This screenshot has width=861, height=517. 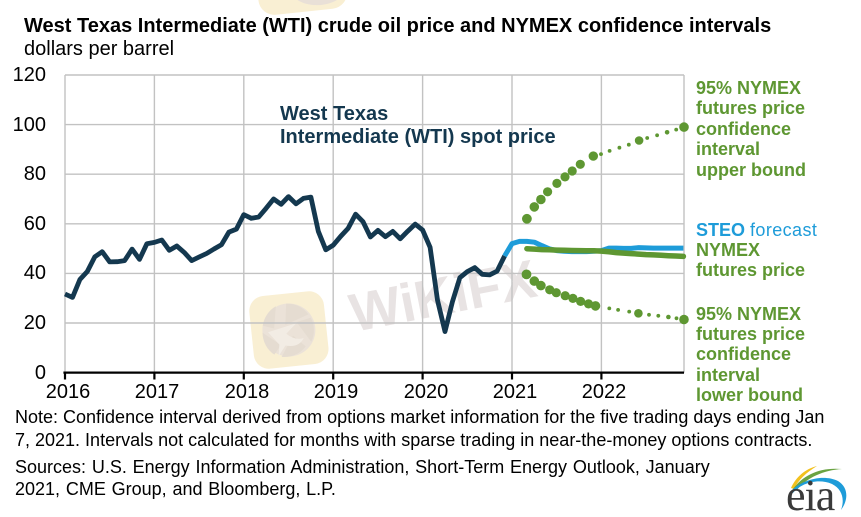 I want to click on svg-text: eia, so click(x=810, y=494).